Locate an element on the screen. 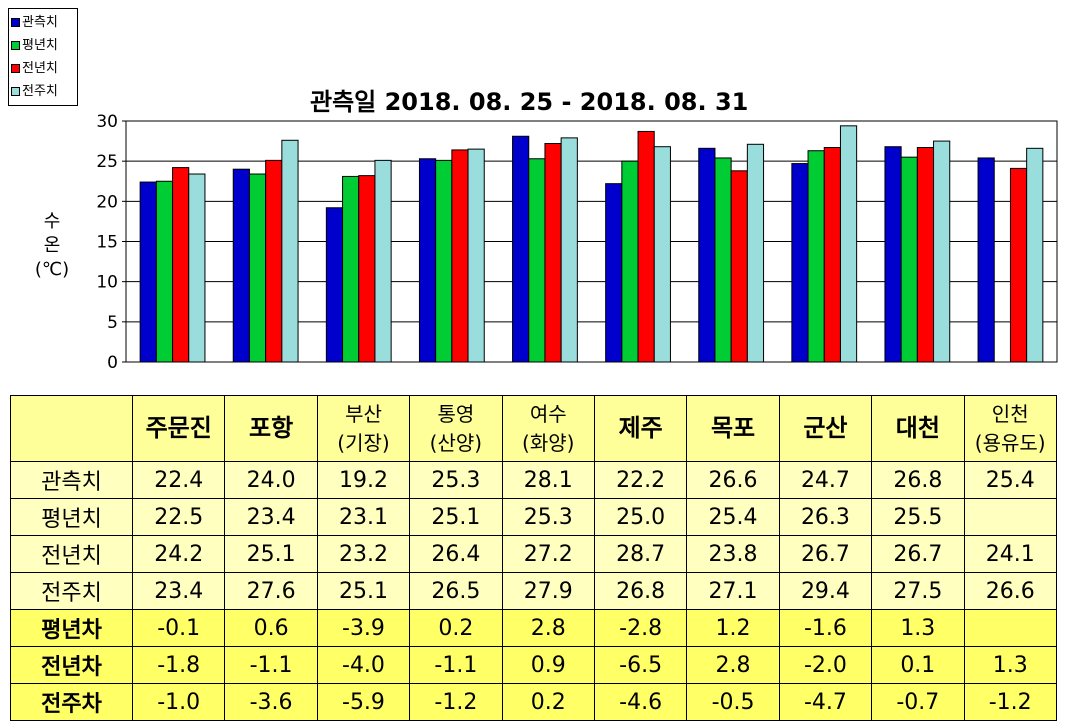  row-label: 전년차 is located at coordinates (71, 665).